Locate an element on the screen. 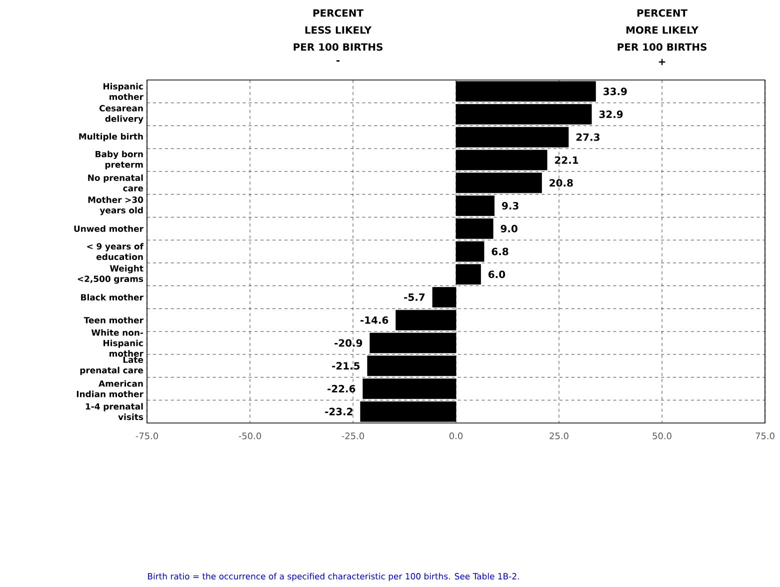  data-label: -20.9 is located at coordinates (348, 343).